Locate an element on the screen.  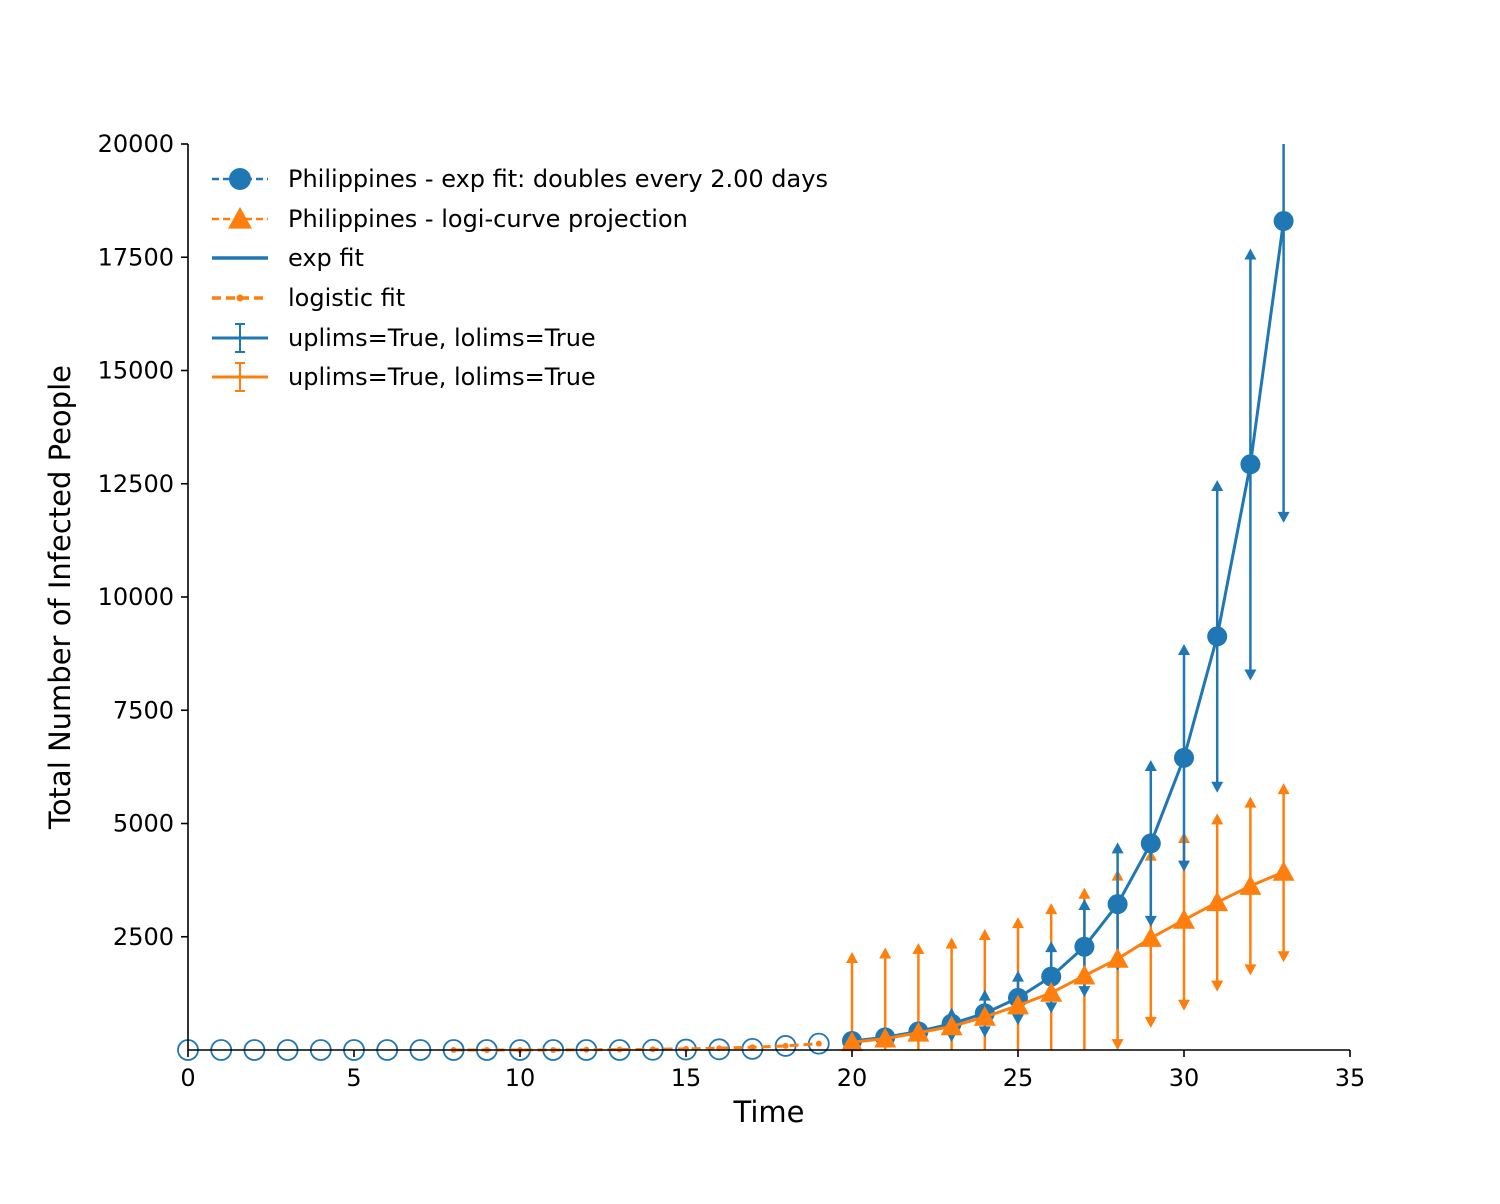
legend-marker-logistic-fit is located at coordinates (240, 298).